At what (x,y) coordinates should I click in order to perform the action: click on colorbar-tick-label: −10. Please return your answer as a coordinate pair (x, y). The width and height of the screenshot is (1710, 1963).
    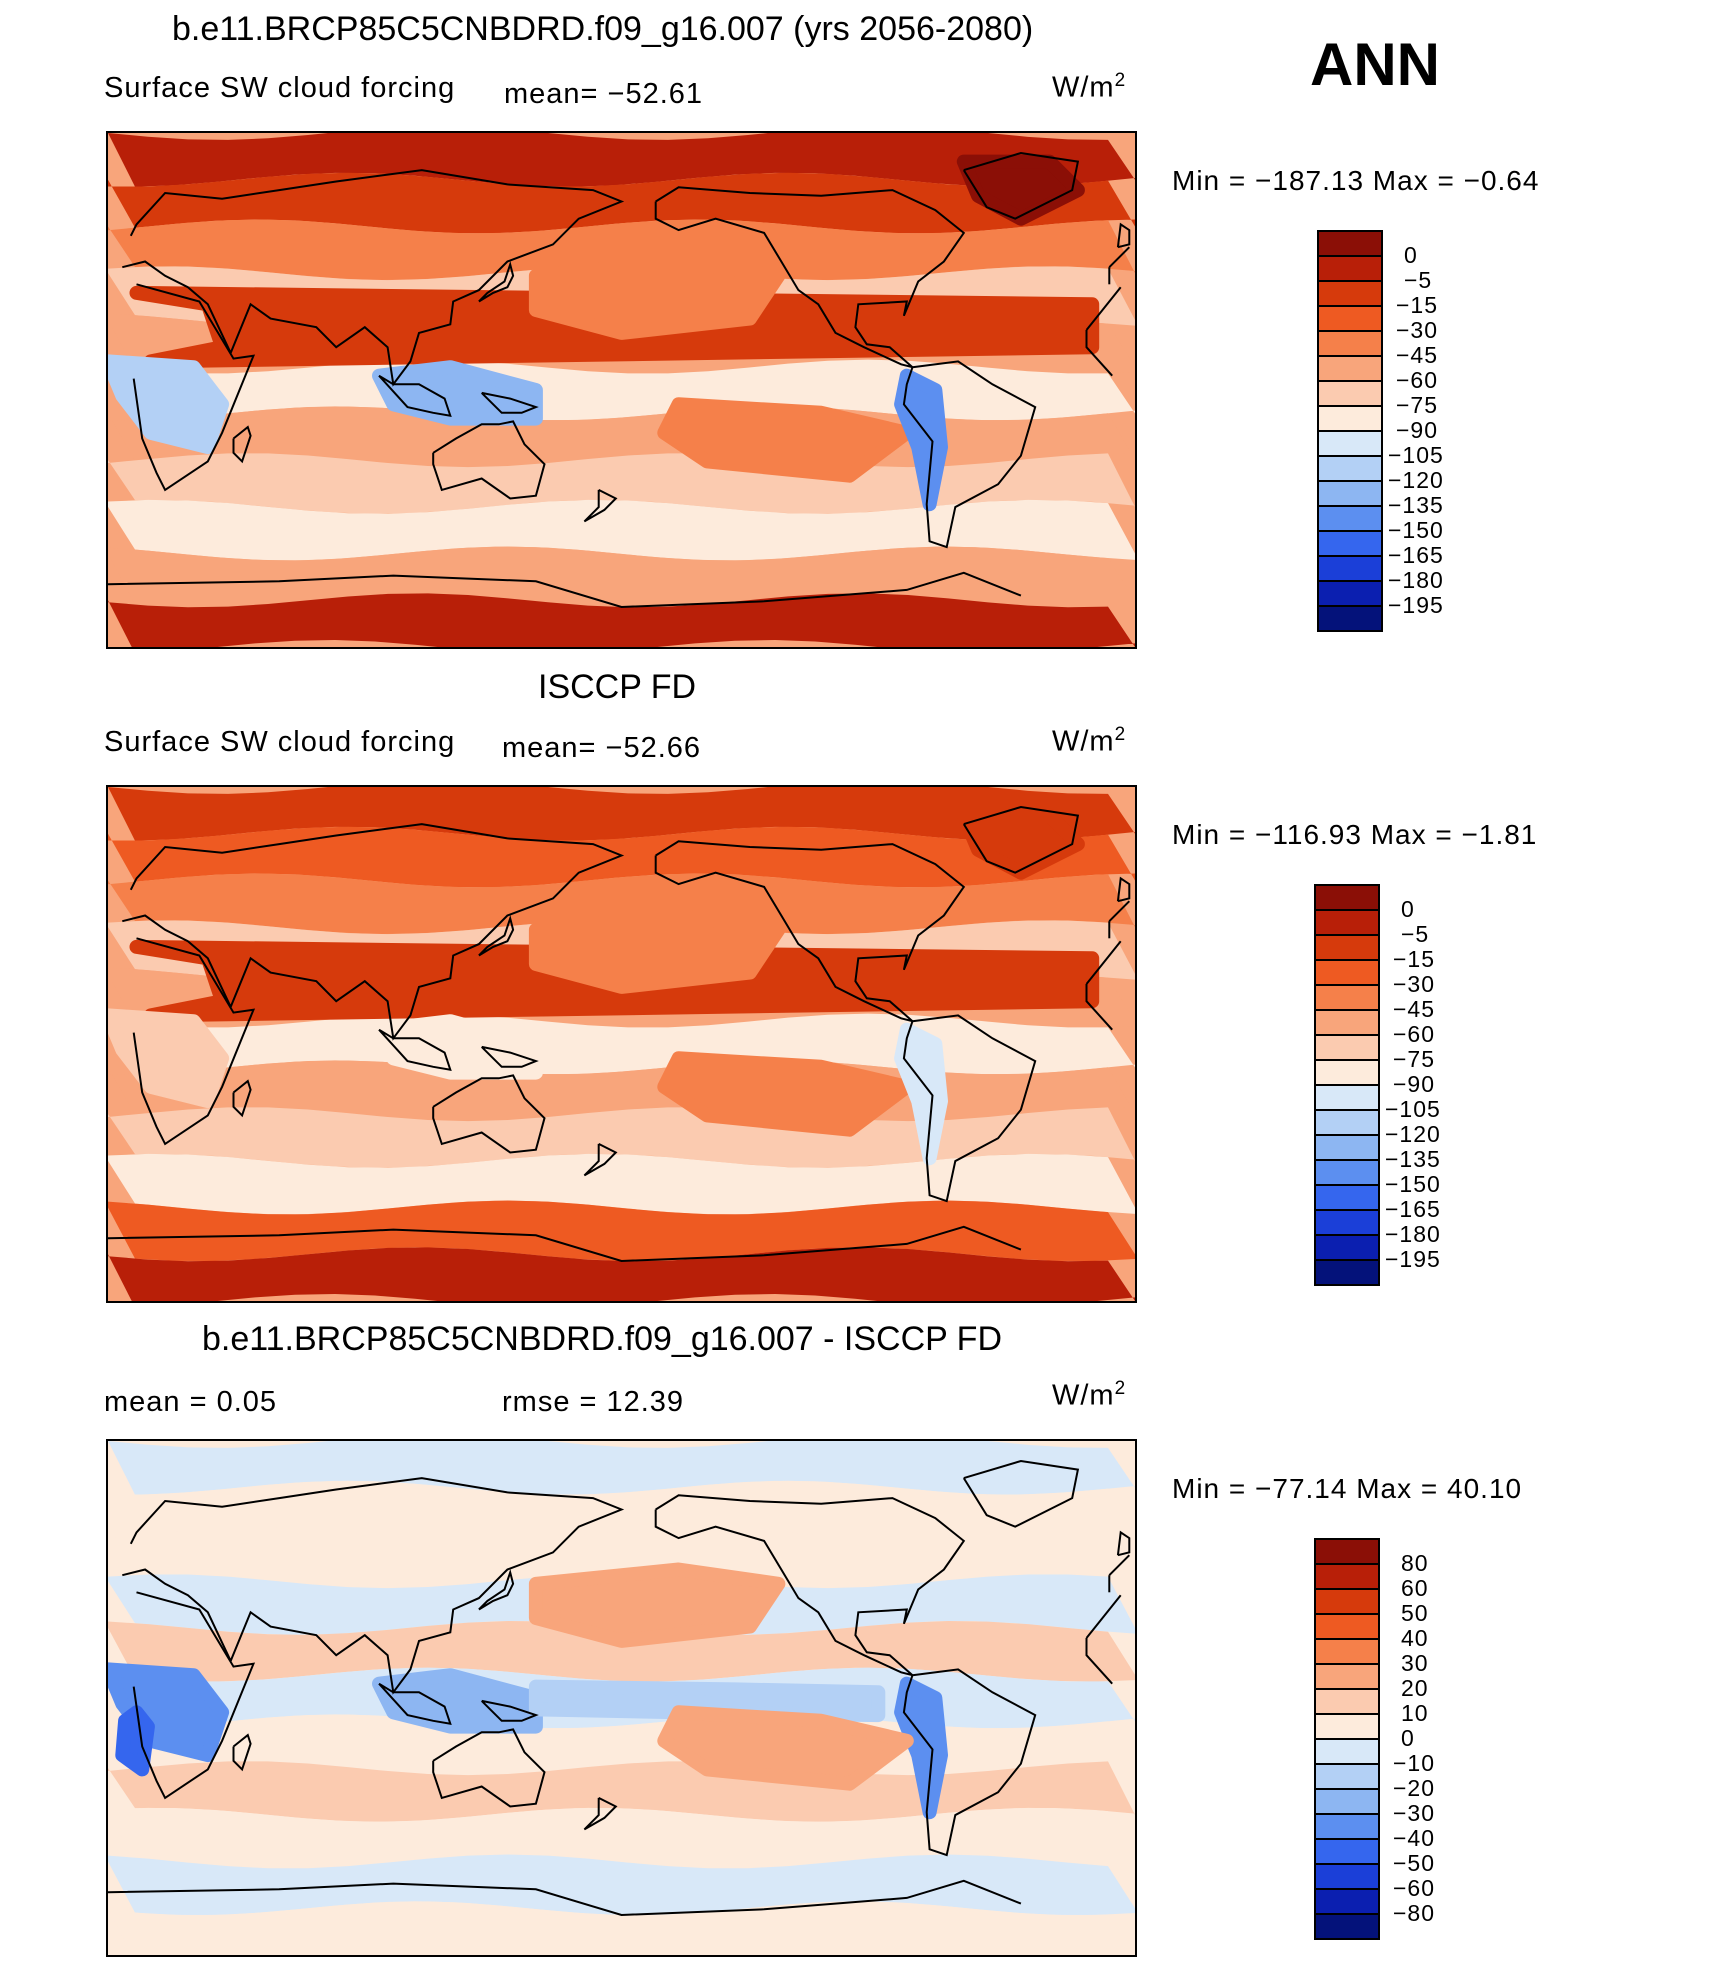
    Looking at the image, I should click on (1414, 1763).